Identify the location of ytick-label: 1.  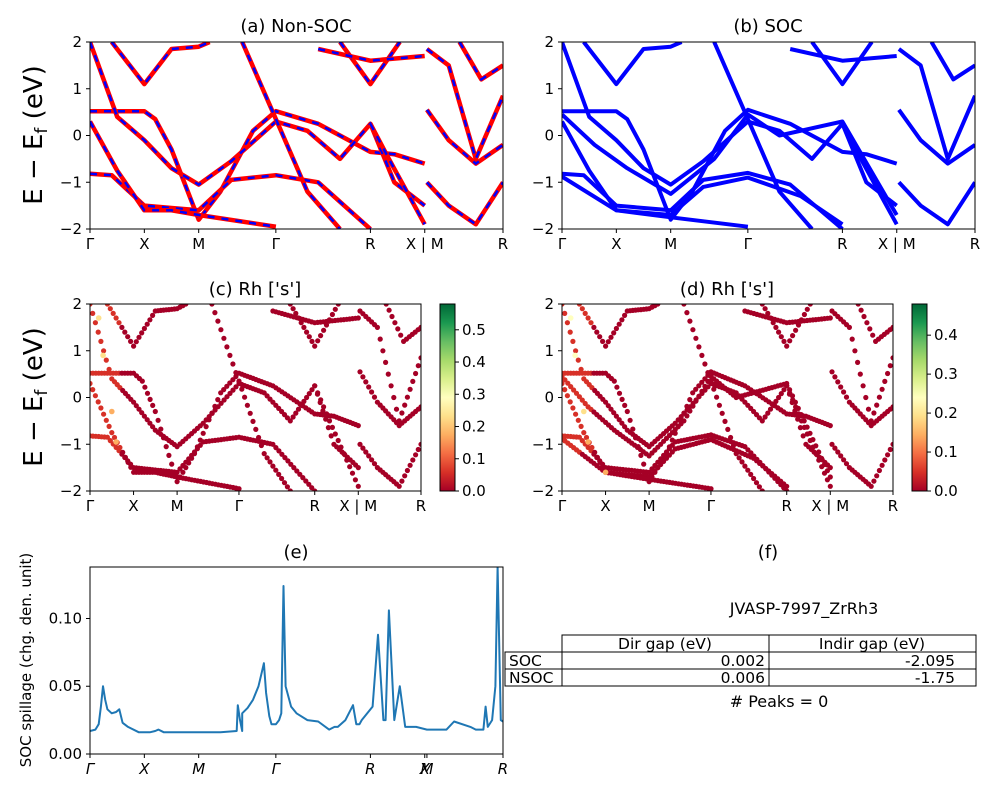
(77, 351).